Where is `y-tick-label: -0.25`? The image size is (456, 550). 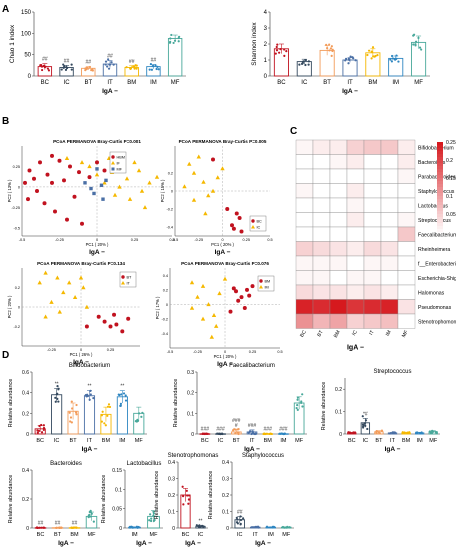
y-tick-label: -0.25 is located at coordinates (15, 208).